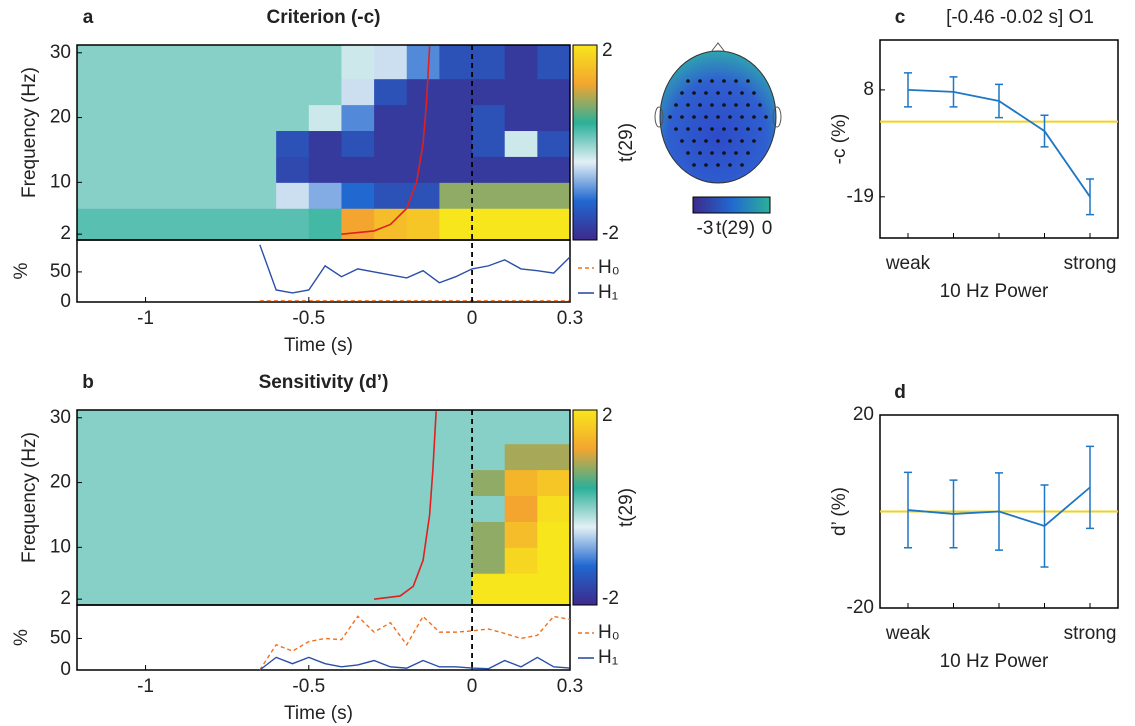 The image size is (1135, 726). What do you see at coordinates (718, 47) in the screenshot?
I see `nose` at bounding box center [718, 47].